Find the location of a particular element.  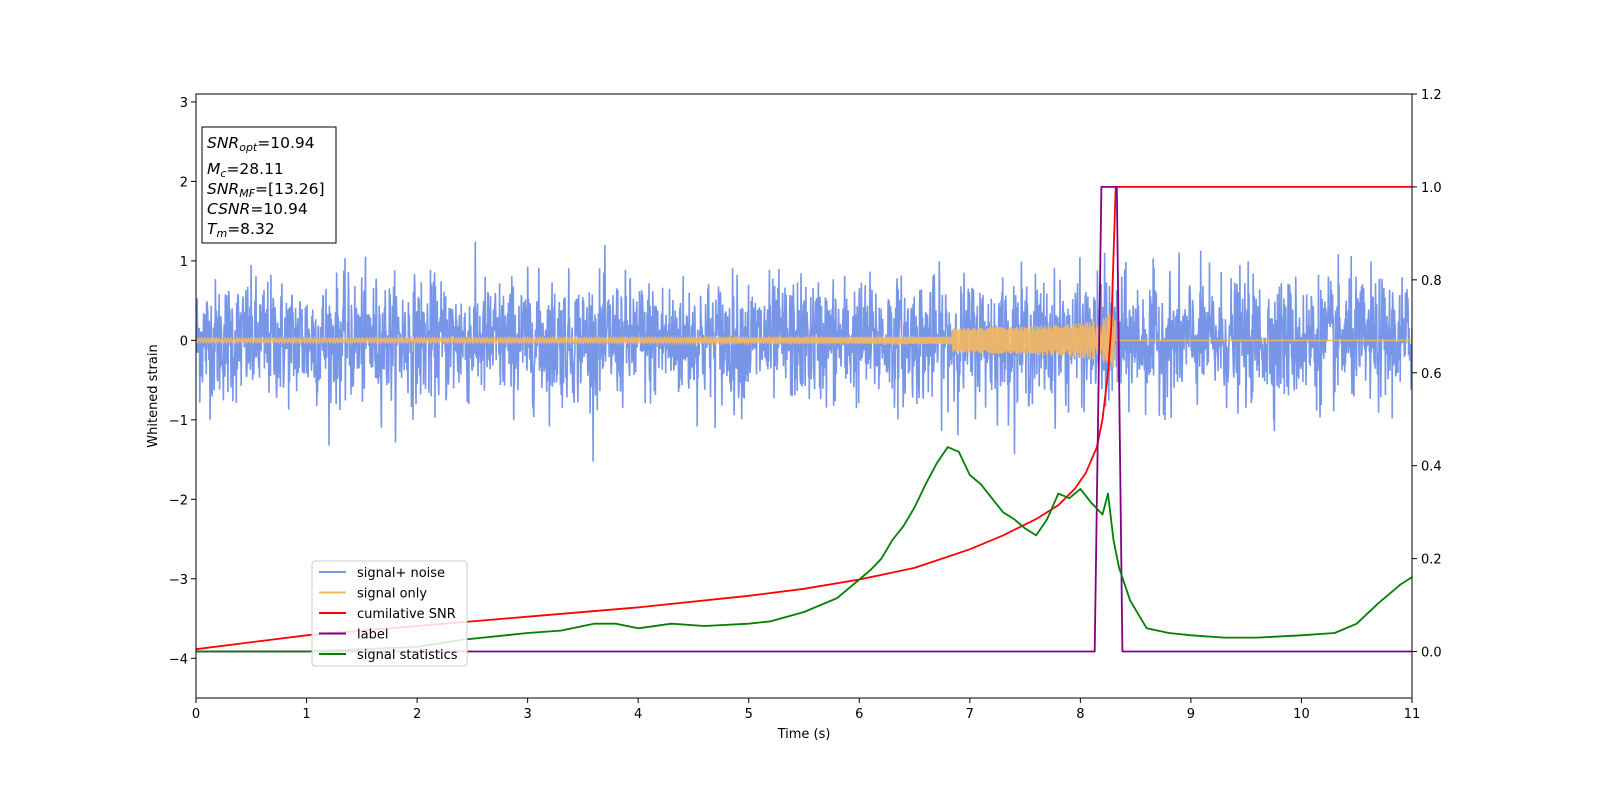

annotation-subscript: m is located at coordinates (221, 233).